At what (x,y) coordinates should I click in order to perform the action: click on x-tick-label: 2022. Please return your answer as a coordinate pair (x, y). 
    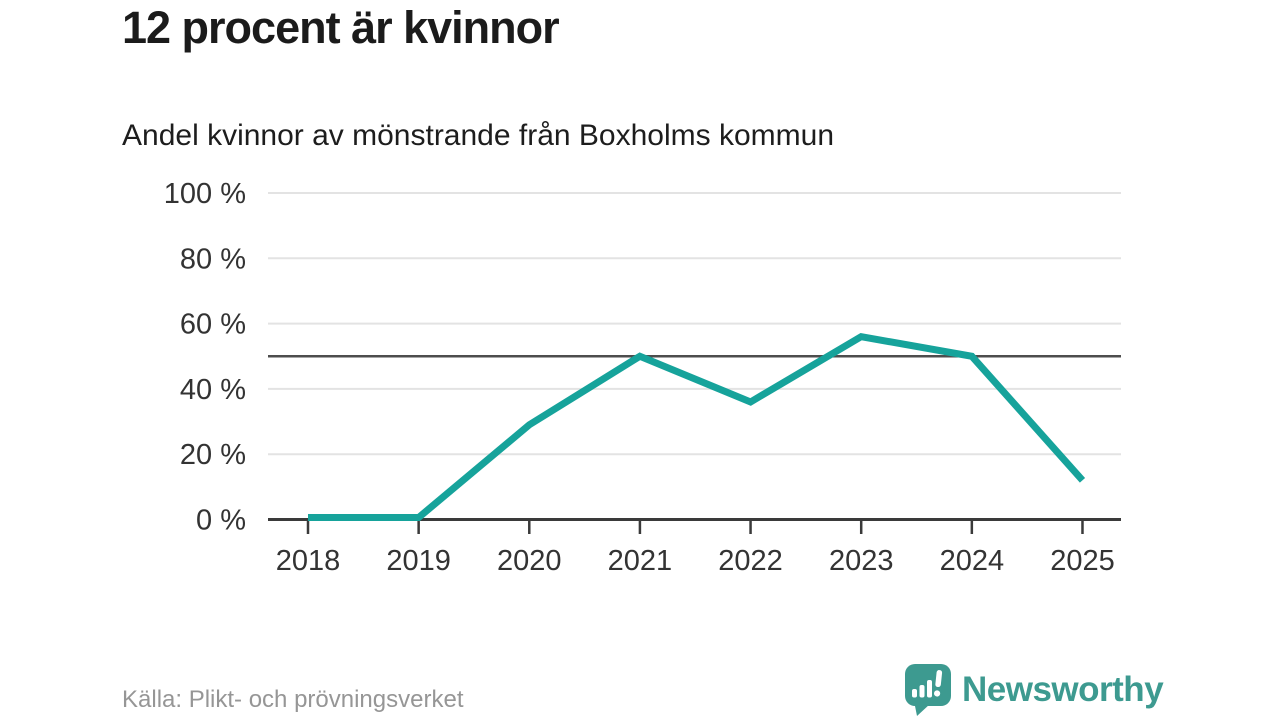
    Looking at the image, I should click on (750, 561).